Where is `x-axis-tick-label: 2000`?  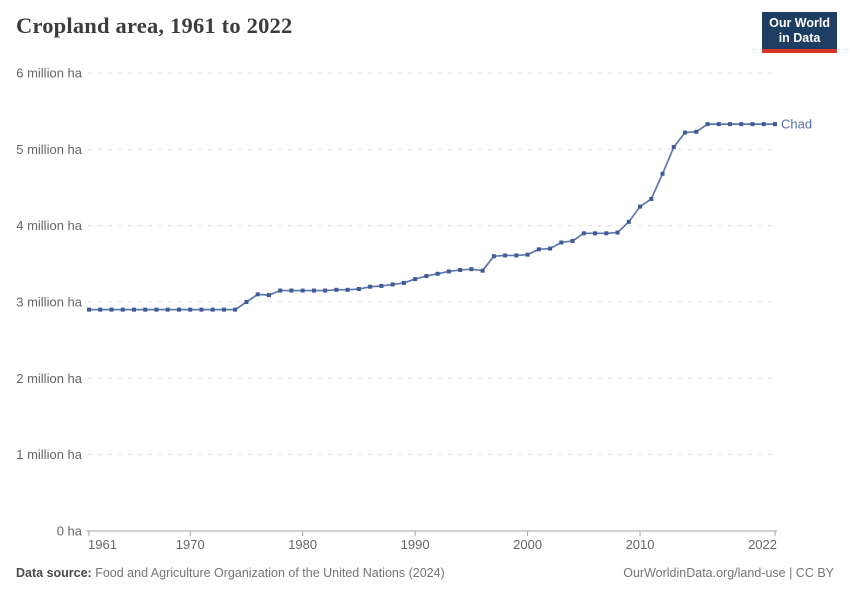
x-axis-tick-label: 2000 is located at coordinates (527, 544).